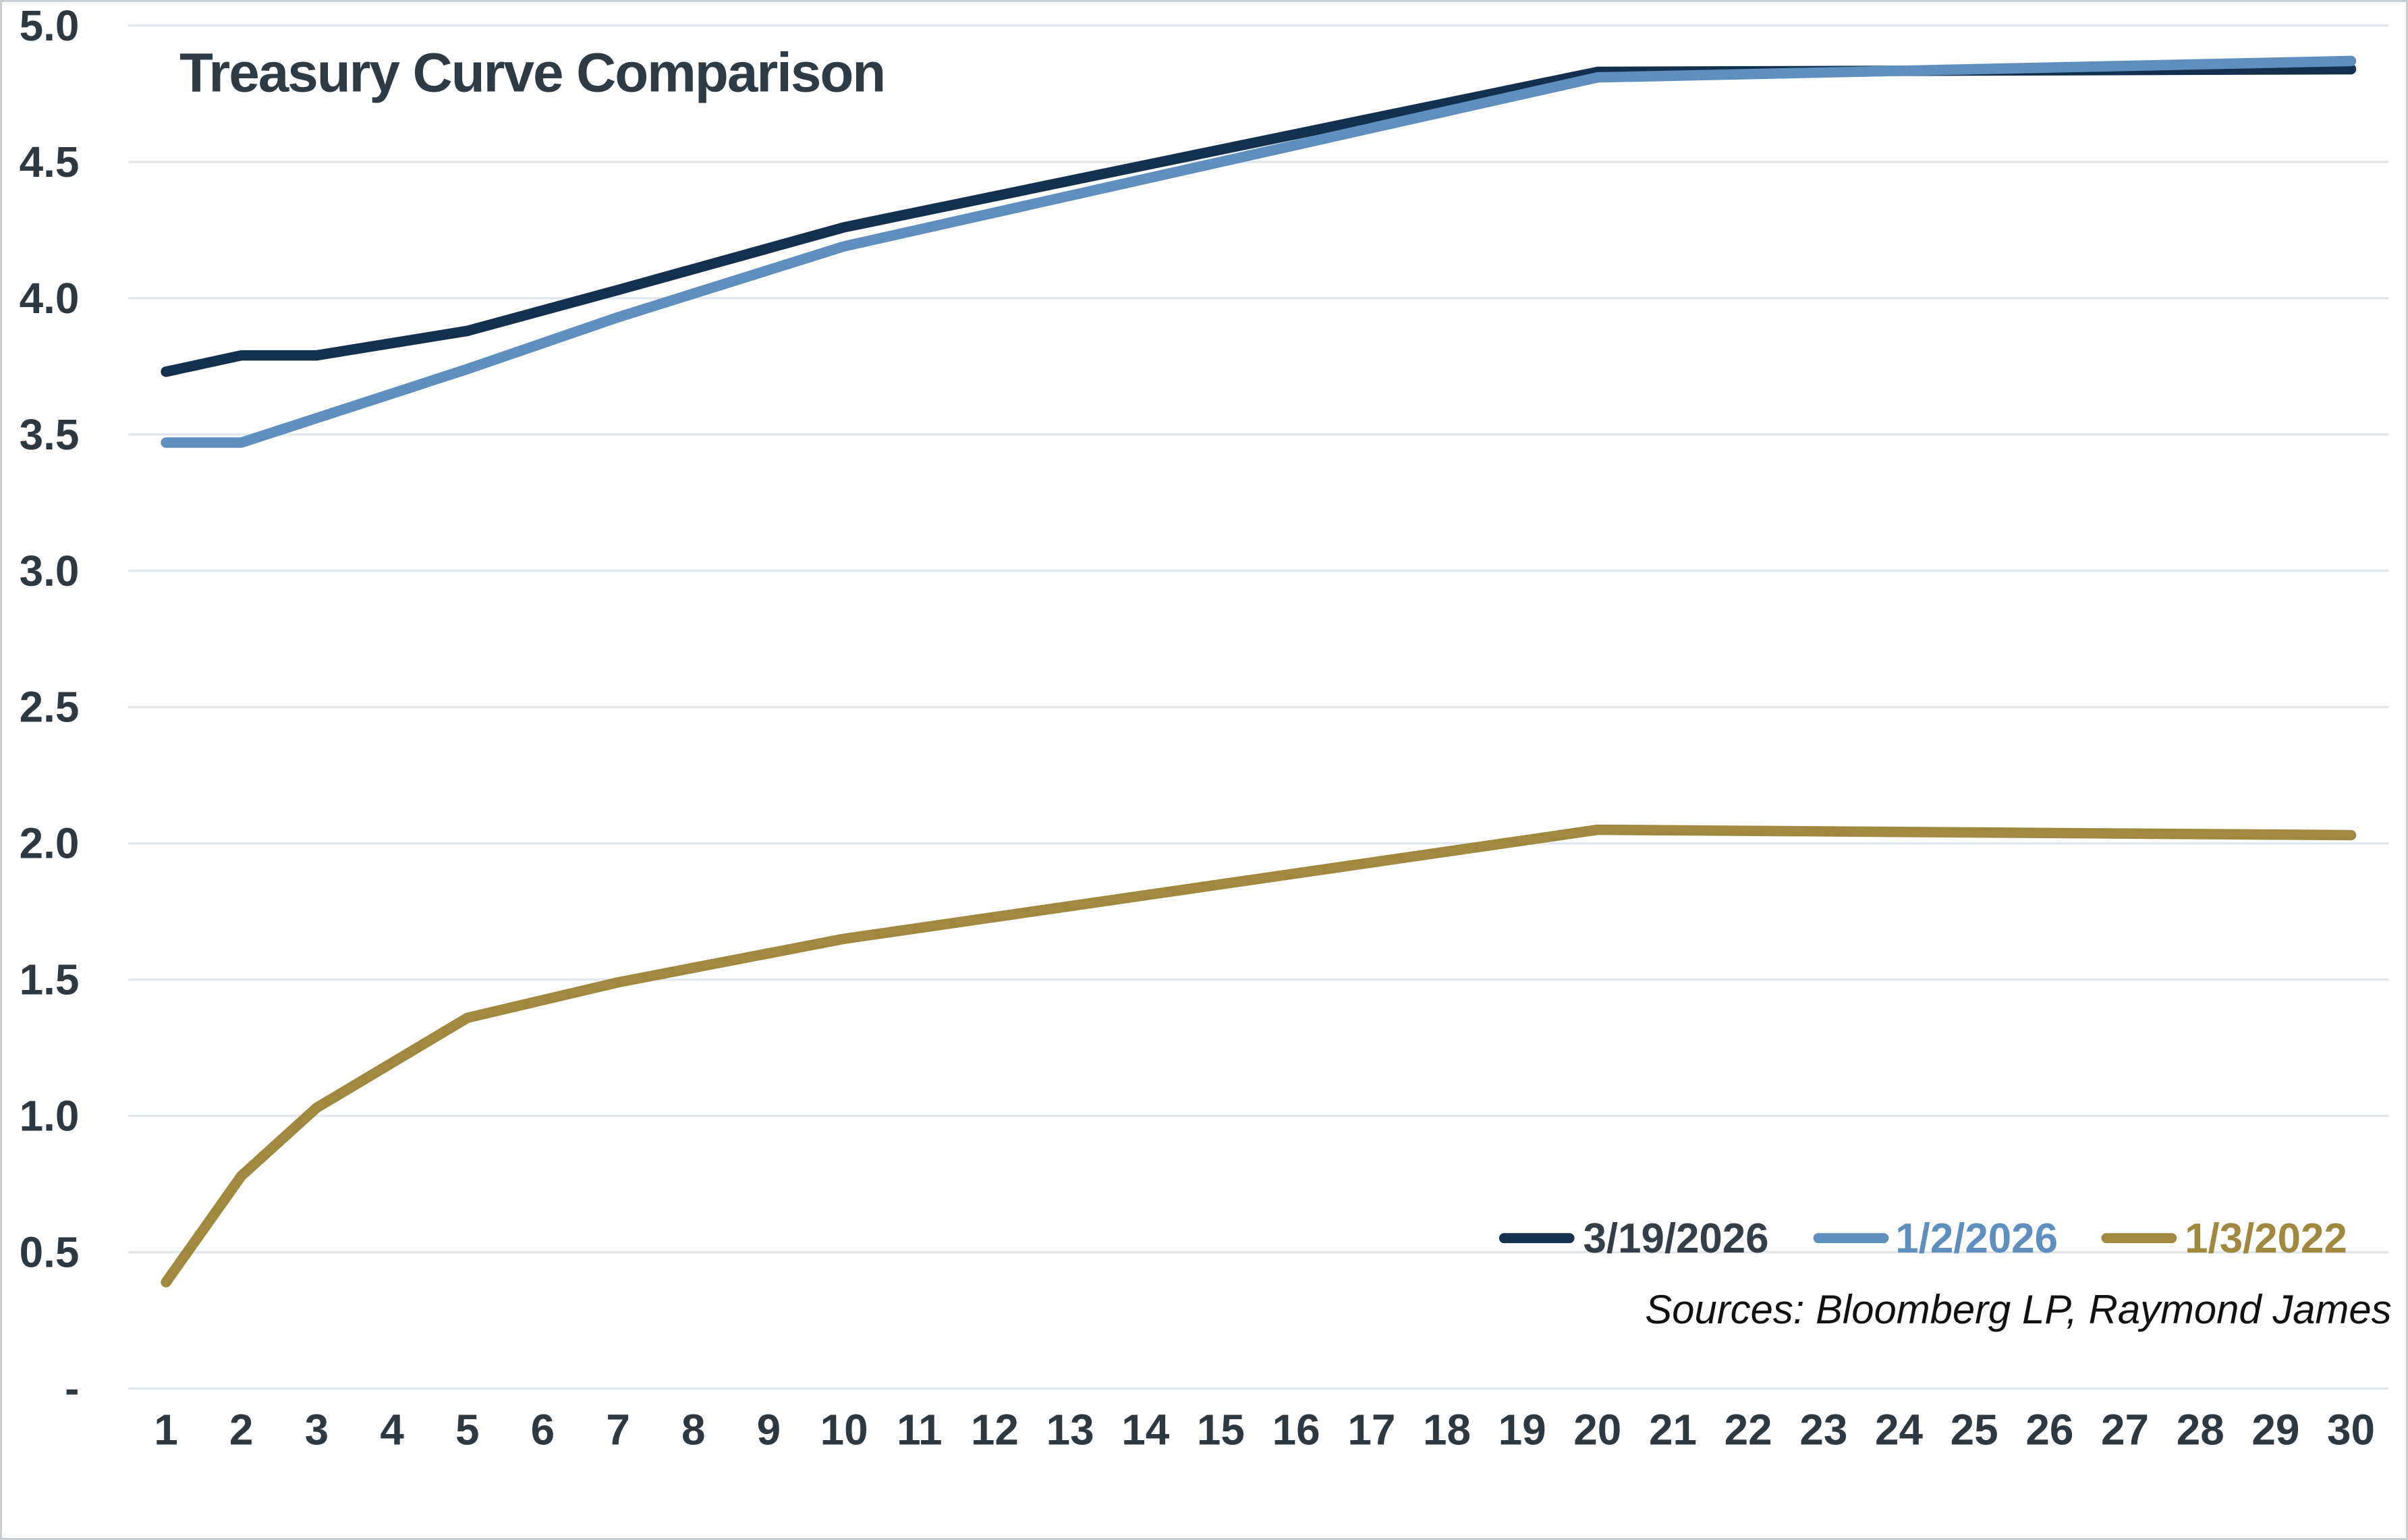 This screenshot has height=1540, width=2408. I want to click on x-axis-tick-label: 19, so click(1522, 1429).